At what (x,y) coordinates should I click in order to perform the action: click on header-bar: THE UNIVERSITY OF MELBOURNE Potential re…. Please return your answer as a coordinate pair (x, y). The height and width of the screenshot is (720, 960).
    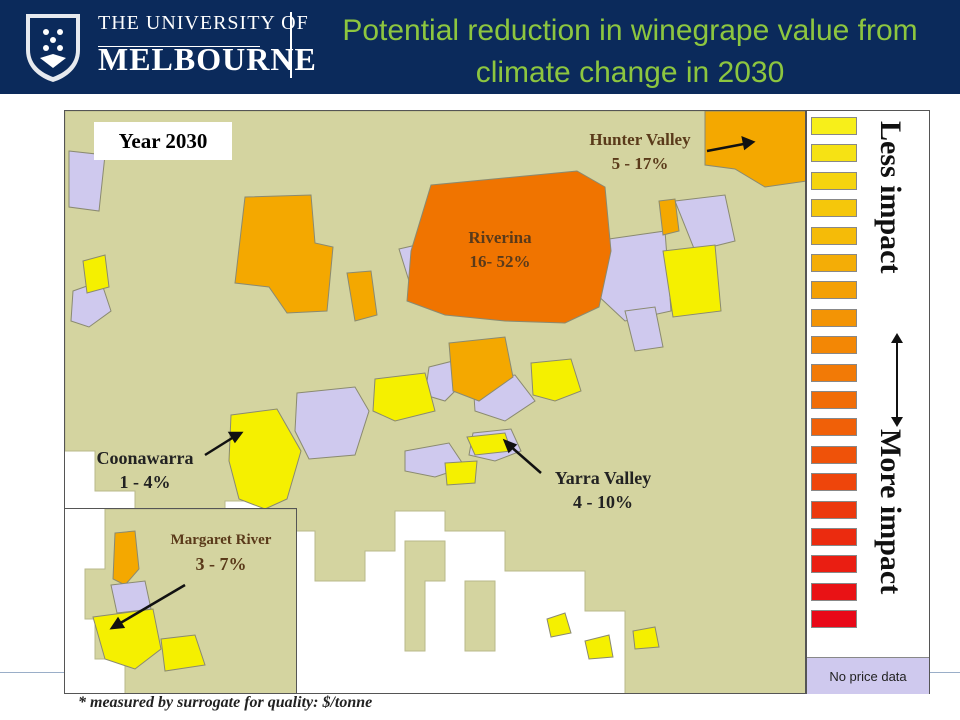
    Looking at the image, I should click on (480, 47).